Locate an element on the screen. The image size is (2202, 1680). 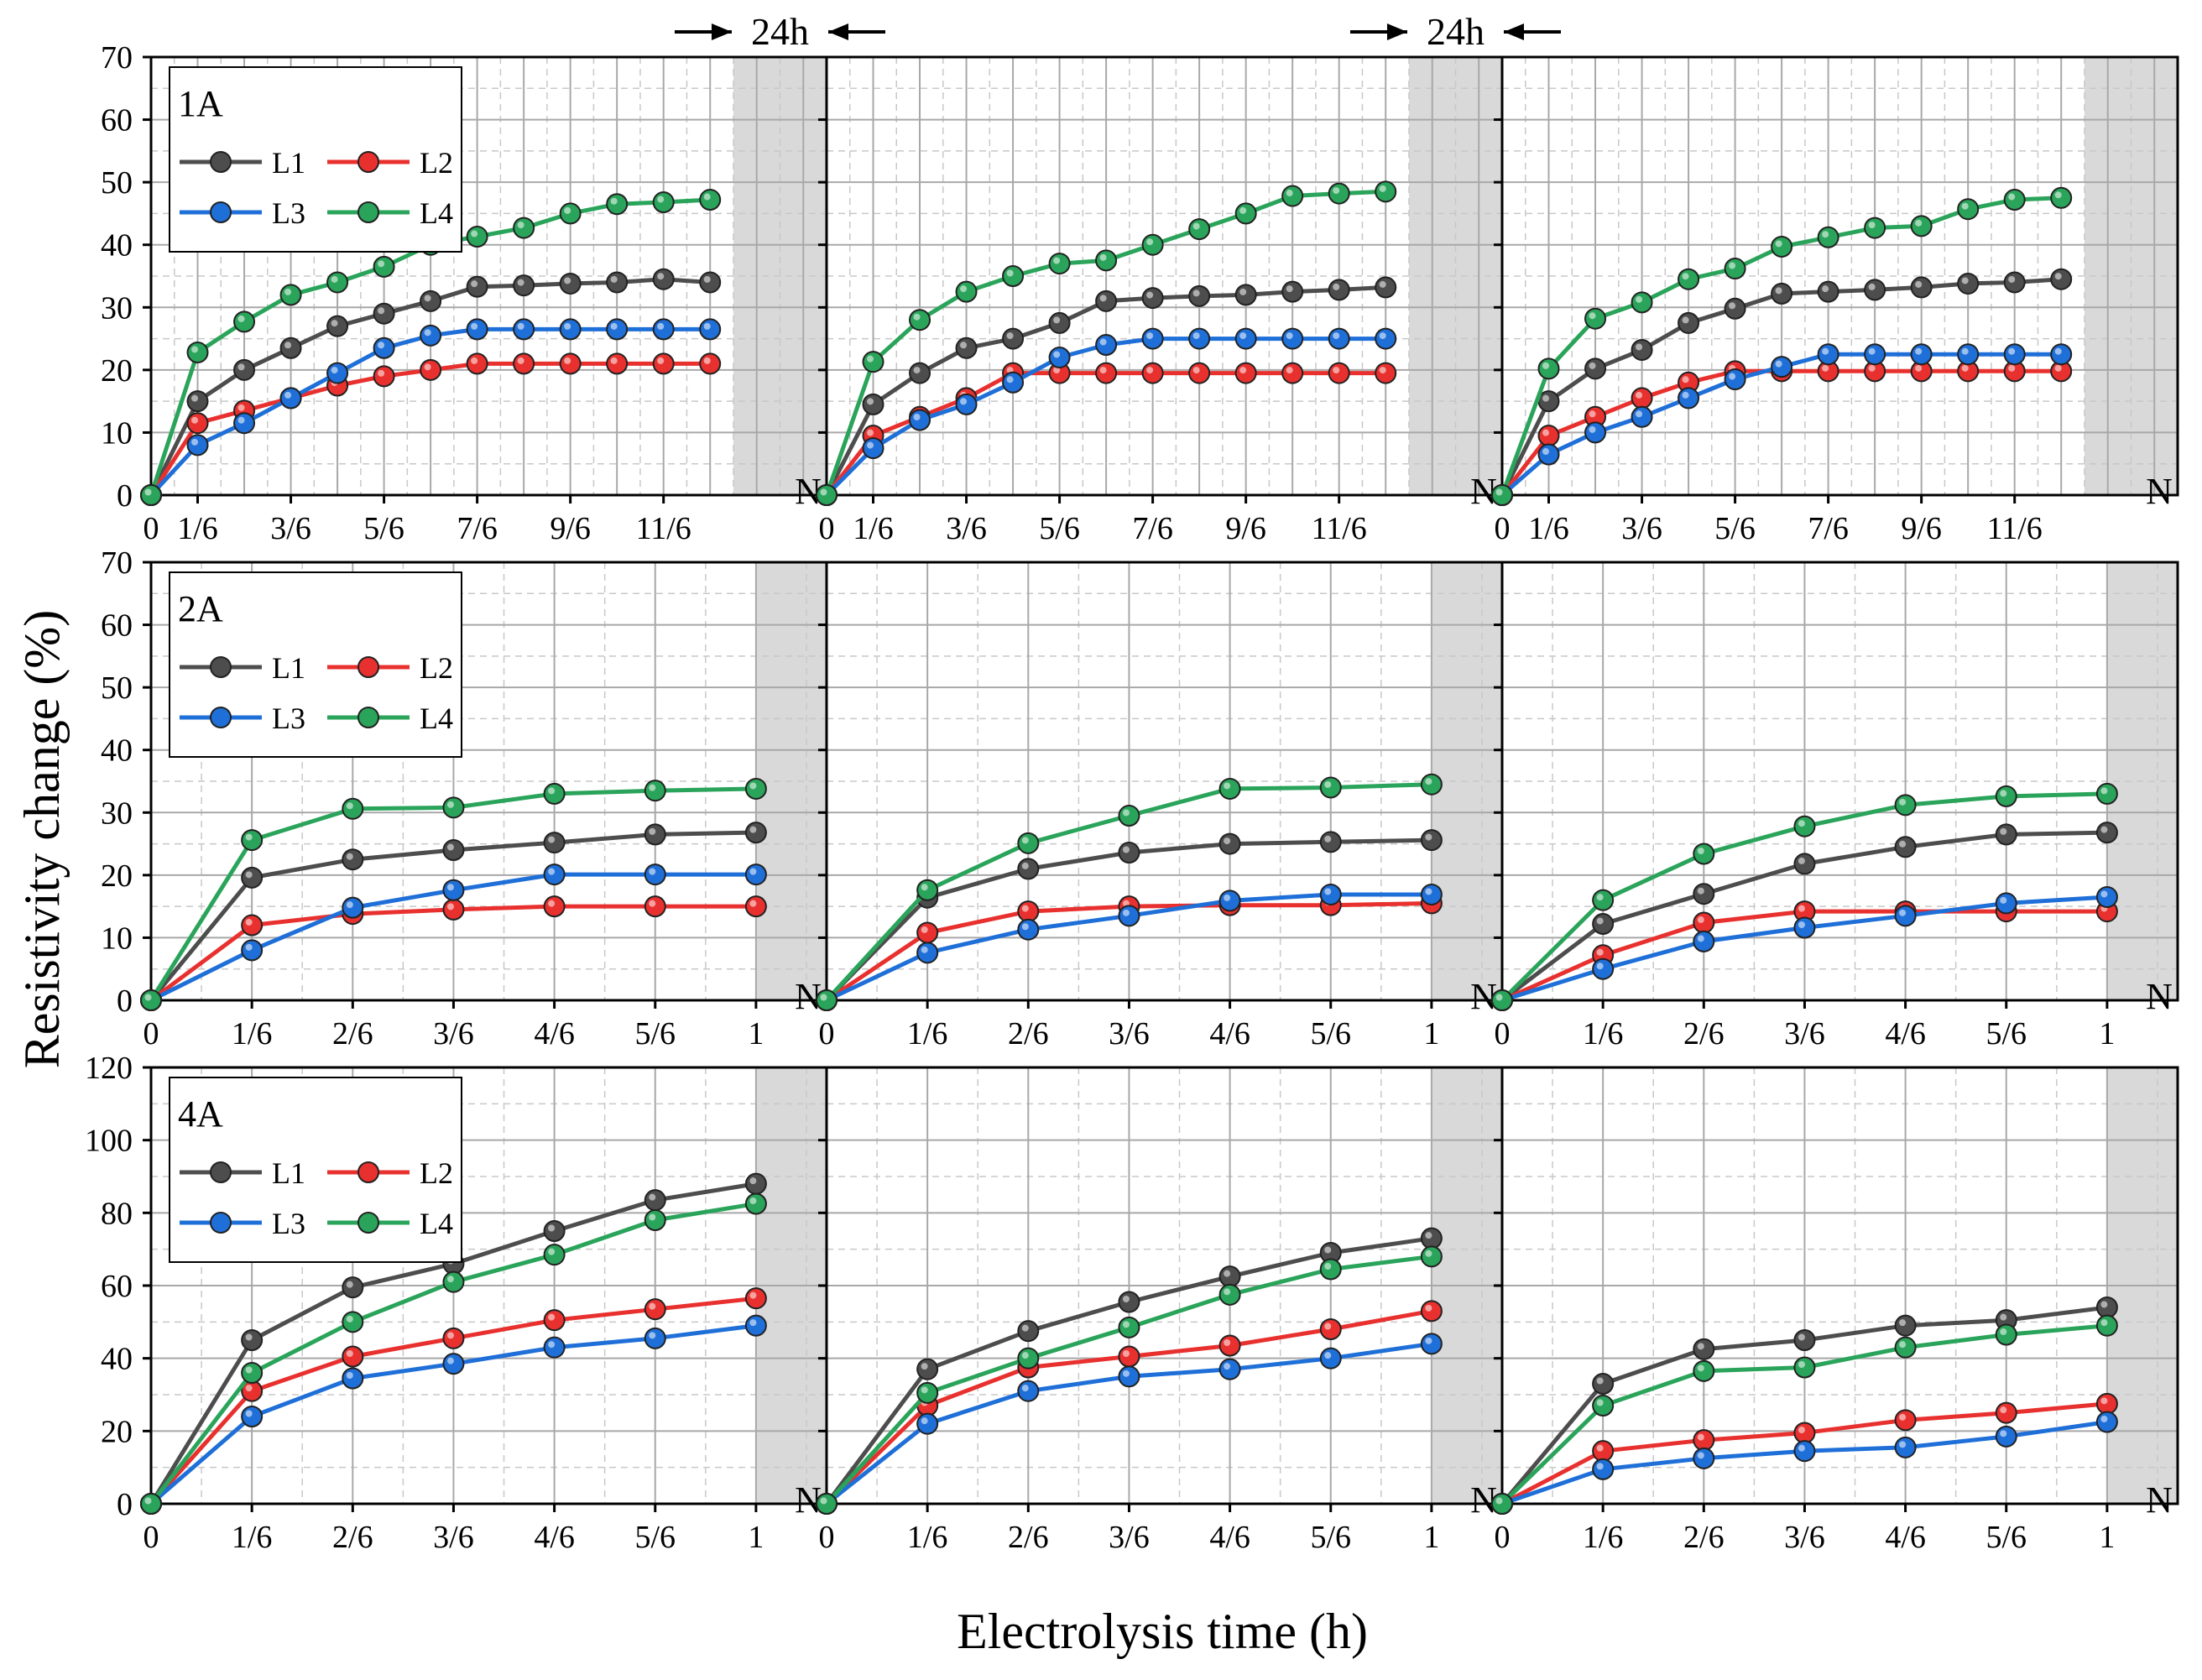
y-tick-label: 120 is located at coordinates (109, 1068).